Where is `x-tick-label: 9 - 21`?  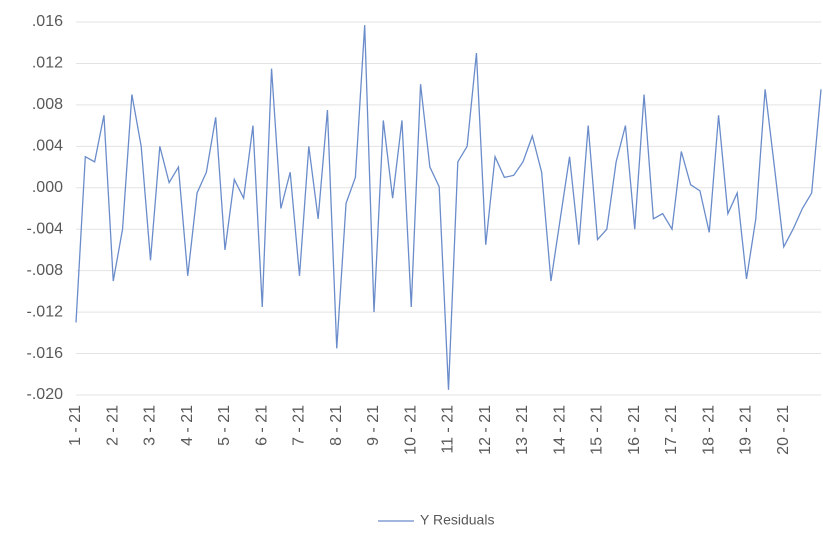 x-tick-label: 9 - 21 is located at coordinates (373, 425).